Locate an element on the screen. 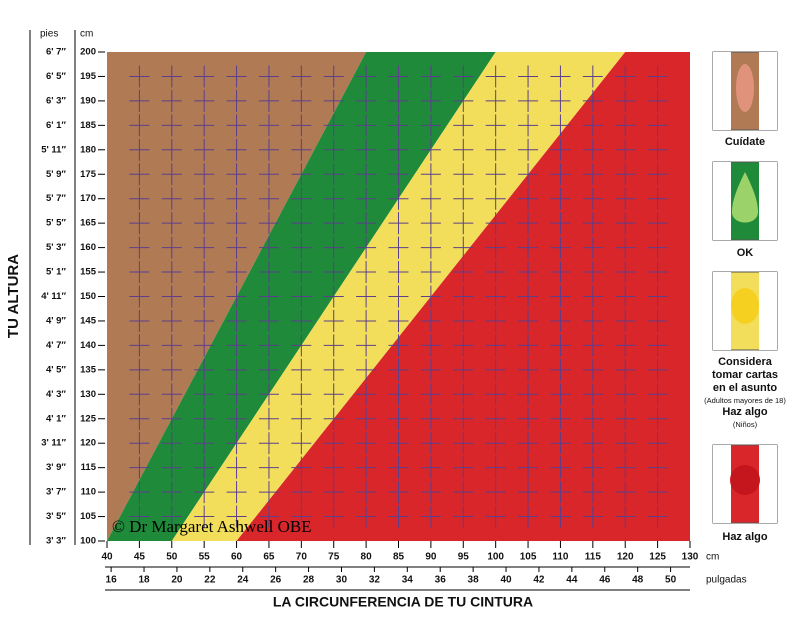 Image resolution: width=800 pixels, height=619 pixels. legend-icons is located at coordinates (745, 287).